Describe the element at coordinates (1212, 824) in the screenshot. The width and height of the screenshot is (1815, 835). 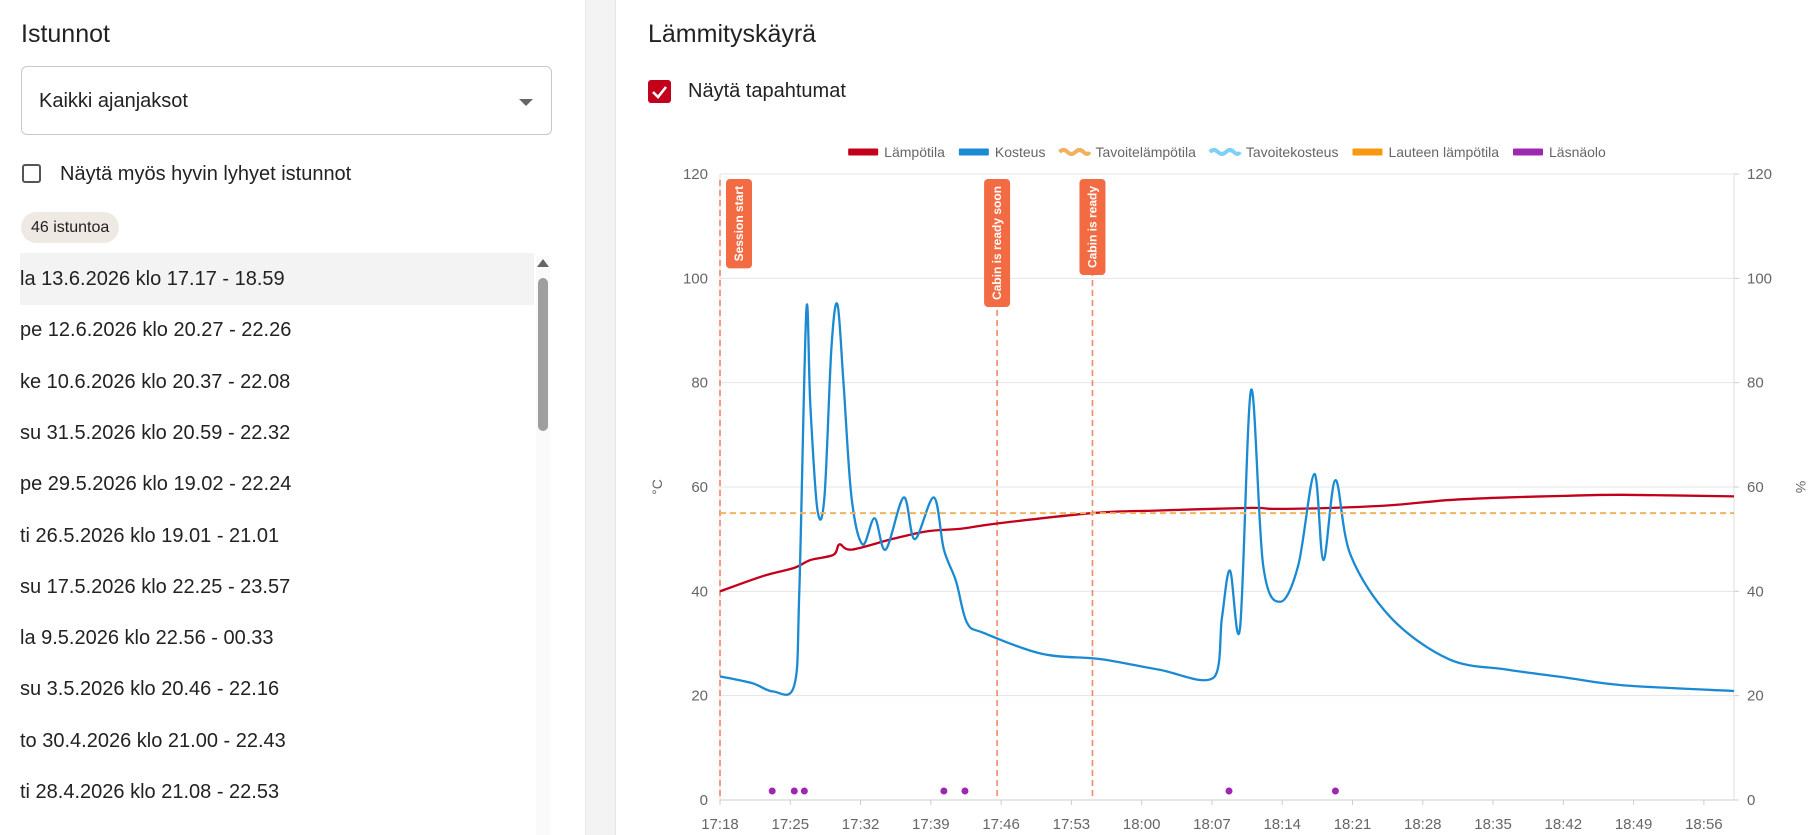
I see `x-tick-label: 18:07` at that location.